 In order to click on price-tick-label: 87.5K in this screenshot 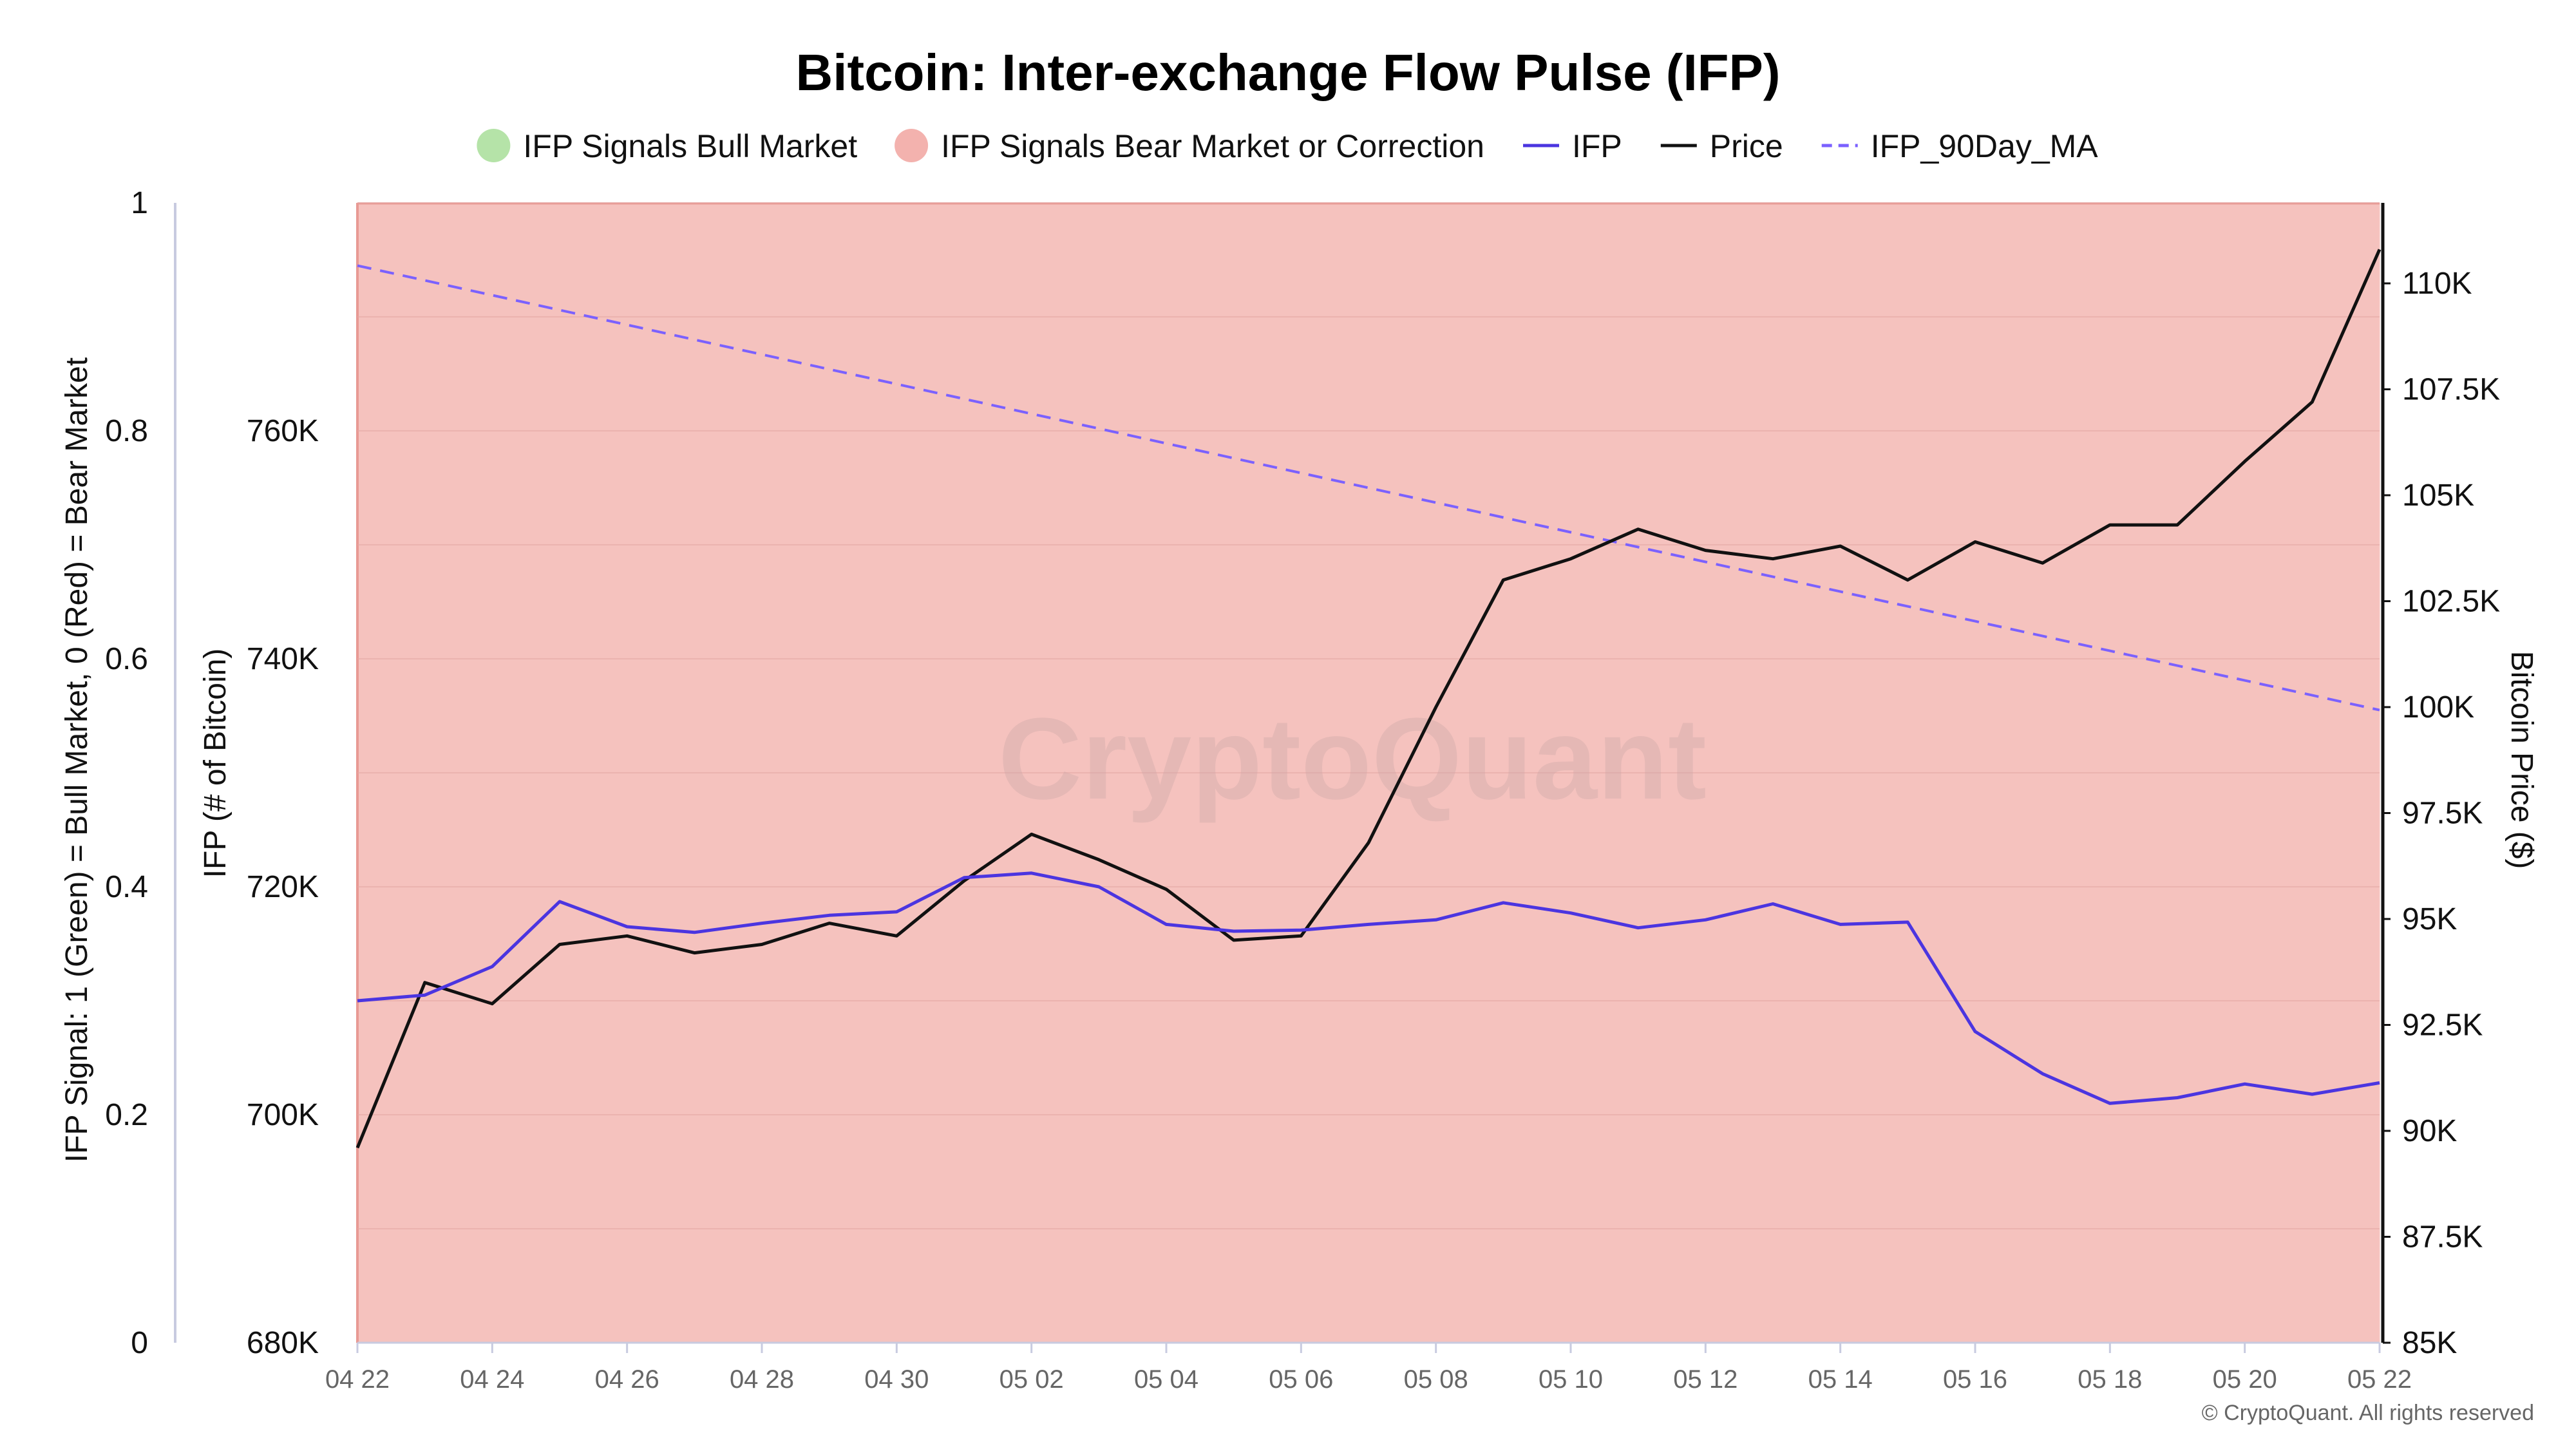, I will do `click(2442, 1237)`.